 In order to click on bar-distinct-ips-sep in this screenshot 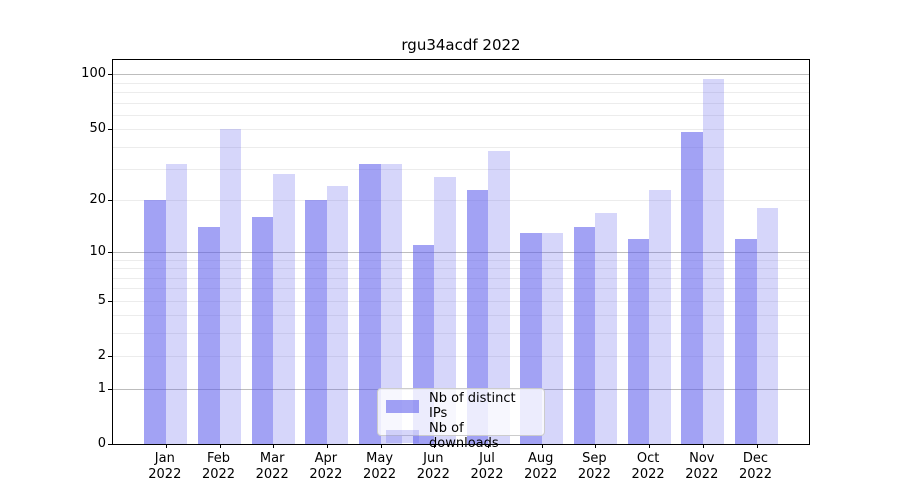, I will do `click(584, 335)`.